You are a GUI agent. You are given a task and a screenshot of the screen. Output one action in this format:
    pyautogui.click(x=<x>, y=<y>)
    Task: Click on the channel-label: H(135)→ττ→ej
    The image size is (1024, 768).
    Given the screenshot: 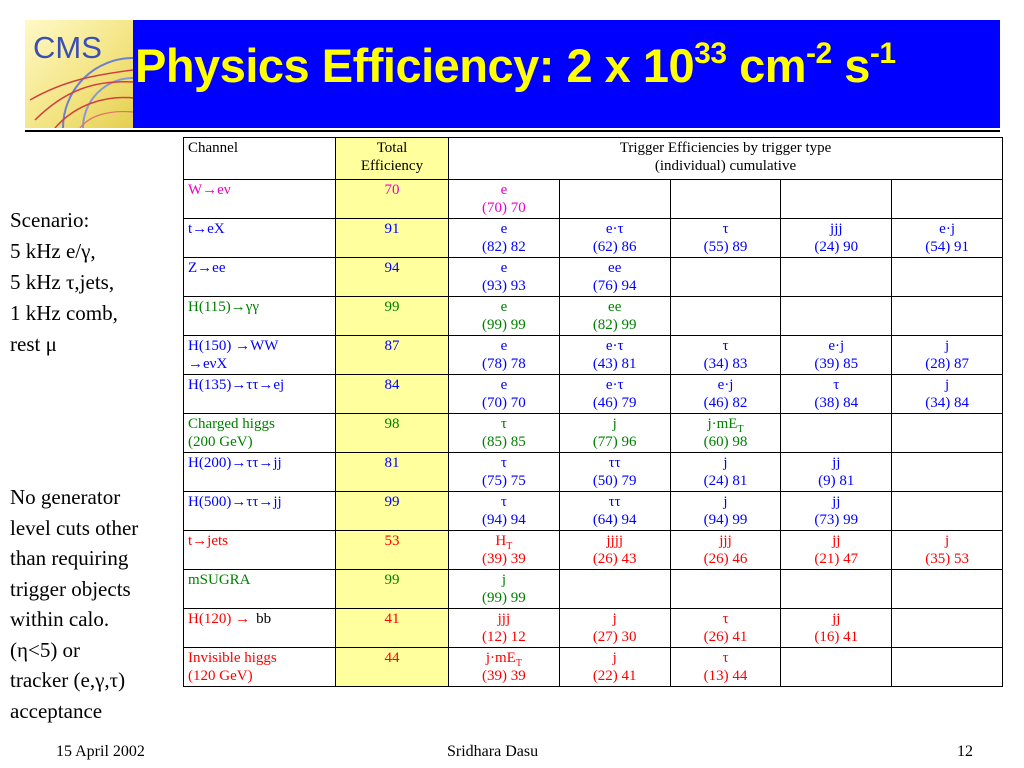 What is the action you would take?
    pyautogui.click(x=236, y=385)
    